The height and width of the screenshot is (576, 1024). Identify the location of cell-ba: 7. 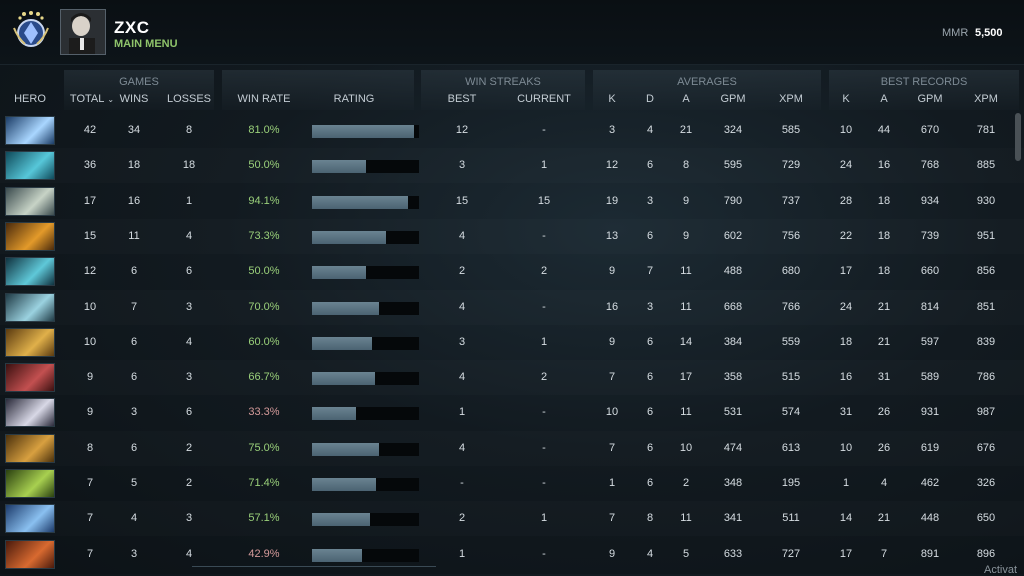
(884, 553).